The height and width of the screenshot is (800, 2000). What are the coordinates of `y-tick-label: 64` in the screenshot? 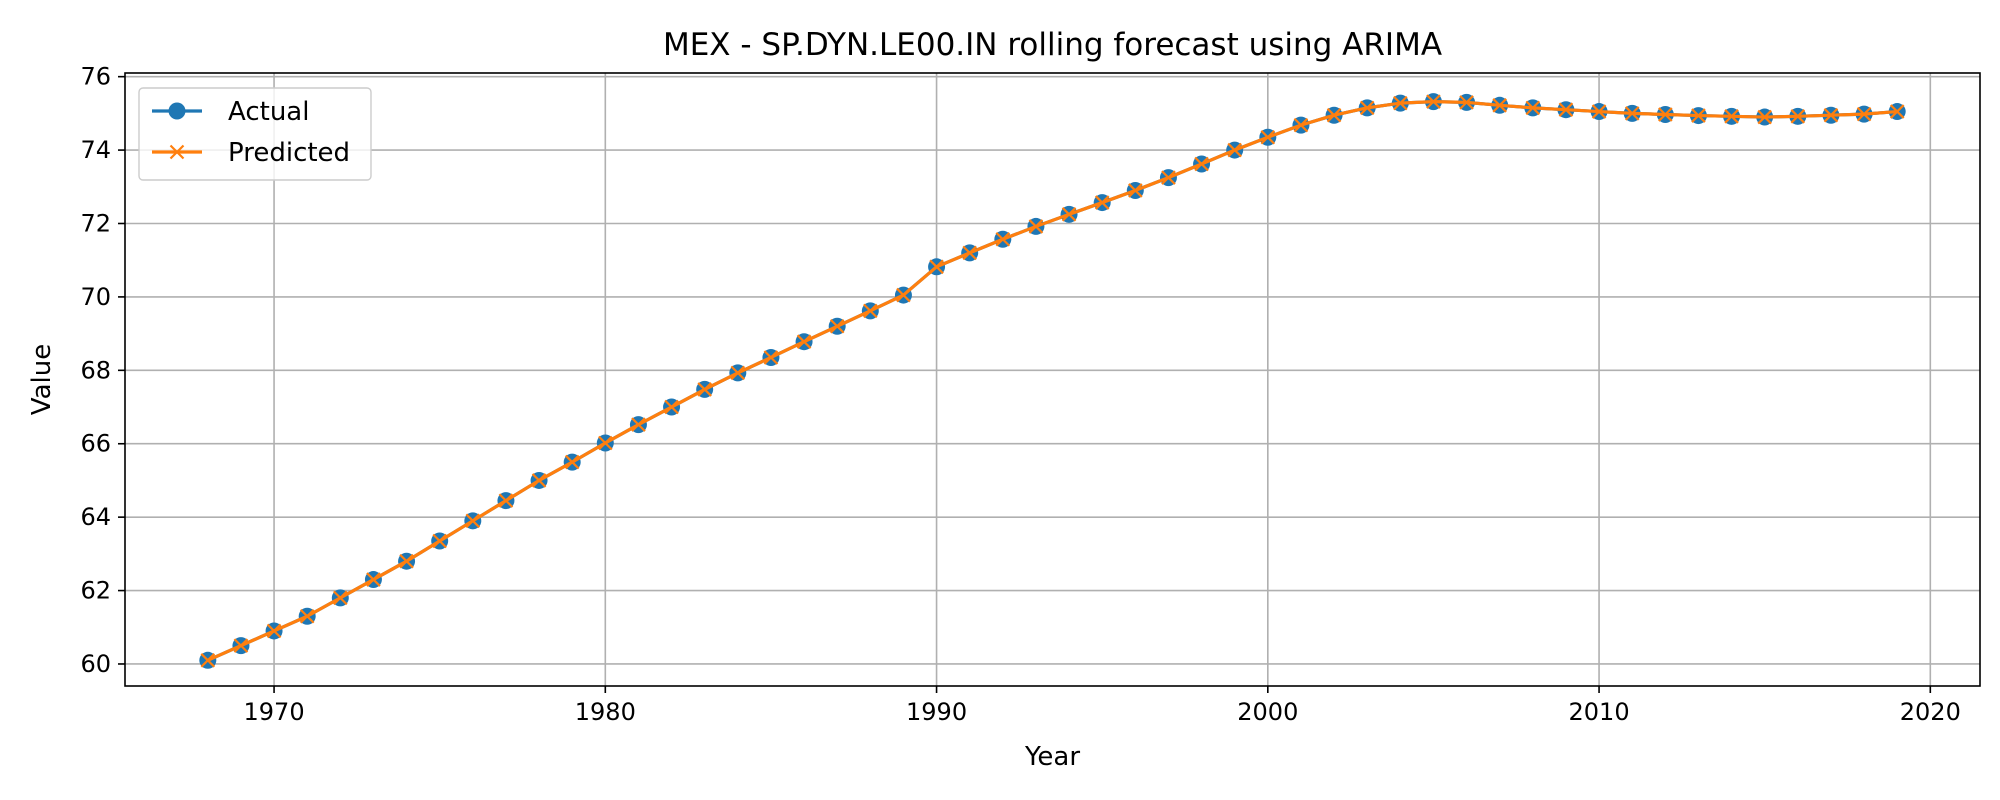 It's located at (95, 517).